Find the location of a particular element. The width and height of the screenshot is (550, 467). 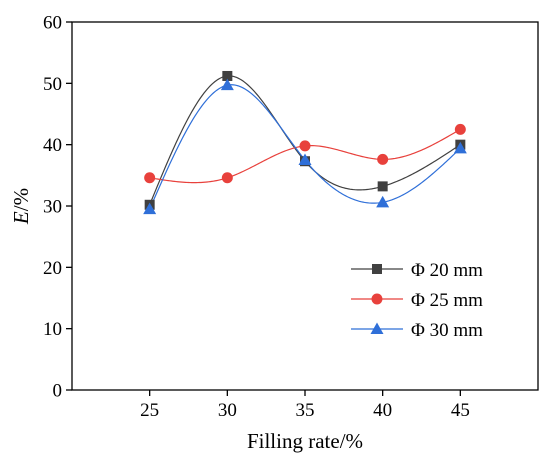

y-tick-label-50: 50 is located at coordinates (52, 84).